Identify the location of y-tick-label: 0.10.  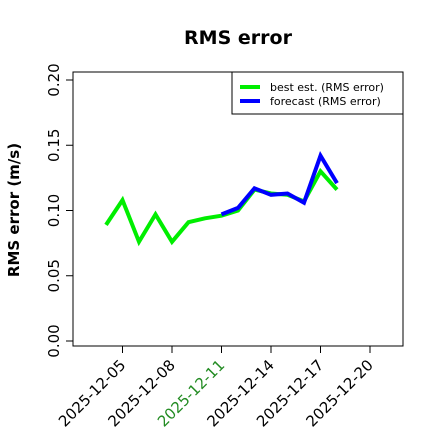
(54, 210).